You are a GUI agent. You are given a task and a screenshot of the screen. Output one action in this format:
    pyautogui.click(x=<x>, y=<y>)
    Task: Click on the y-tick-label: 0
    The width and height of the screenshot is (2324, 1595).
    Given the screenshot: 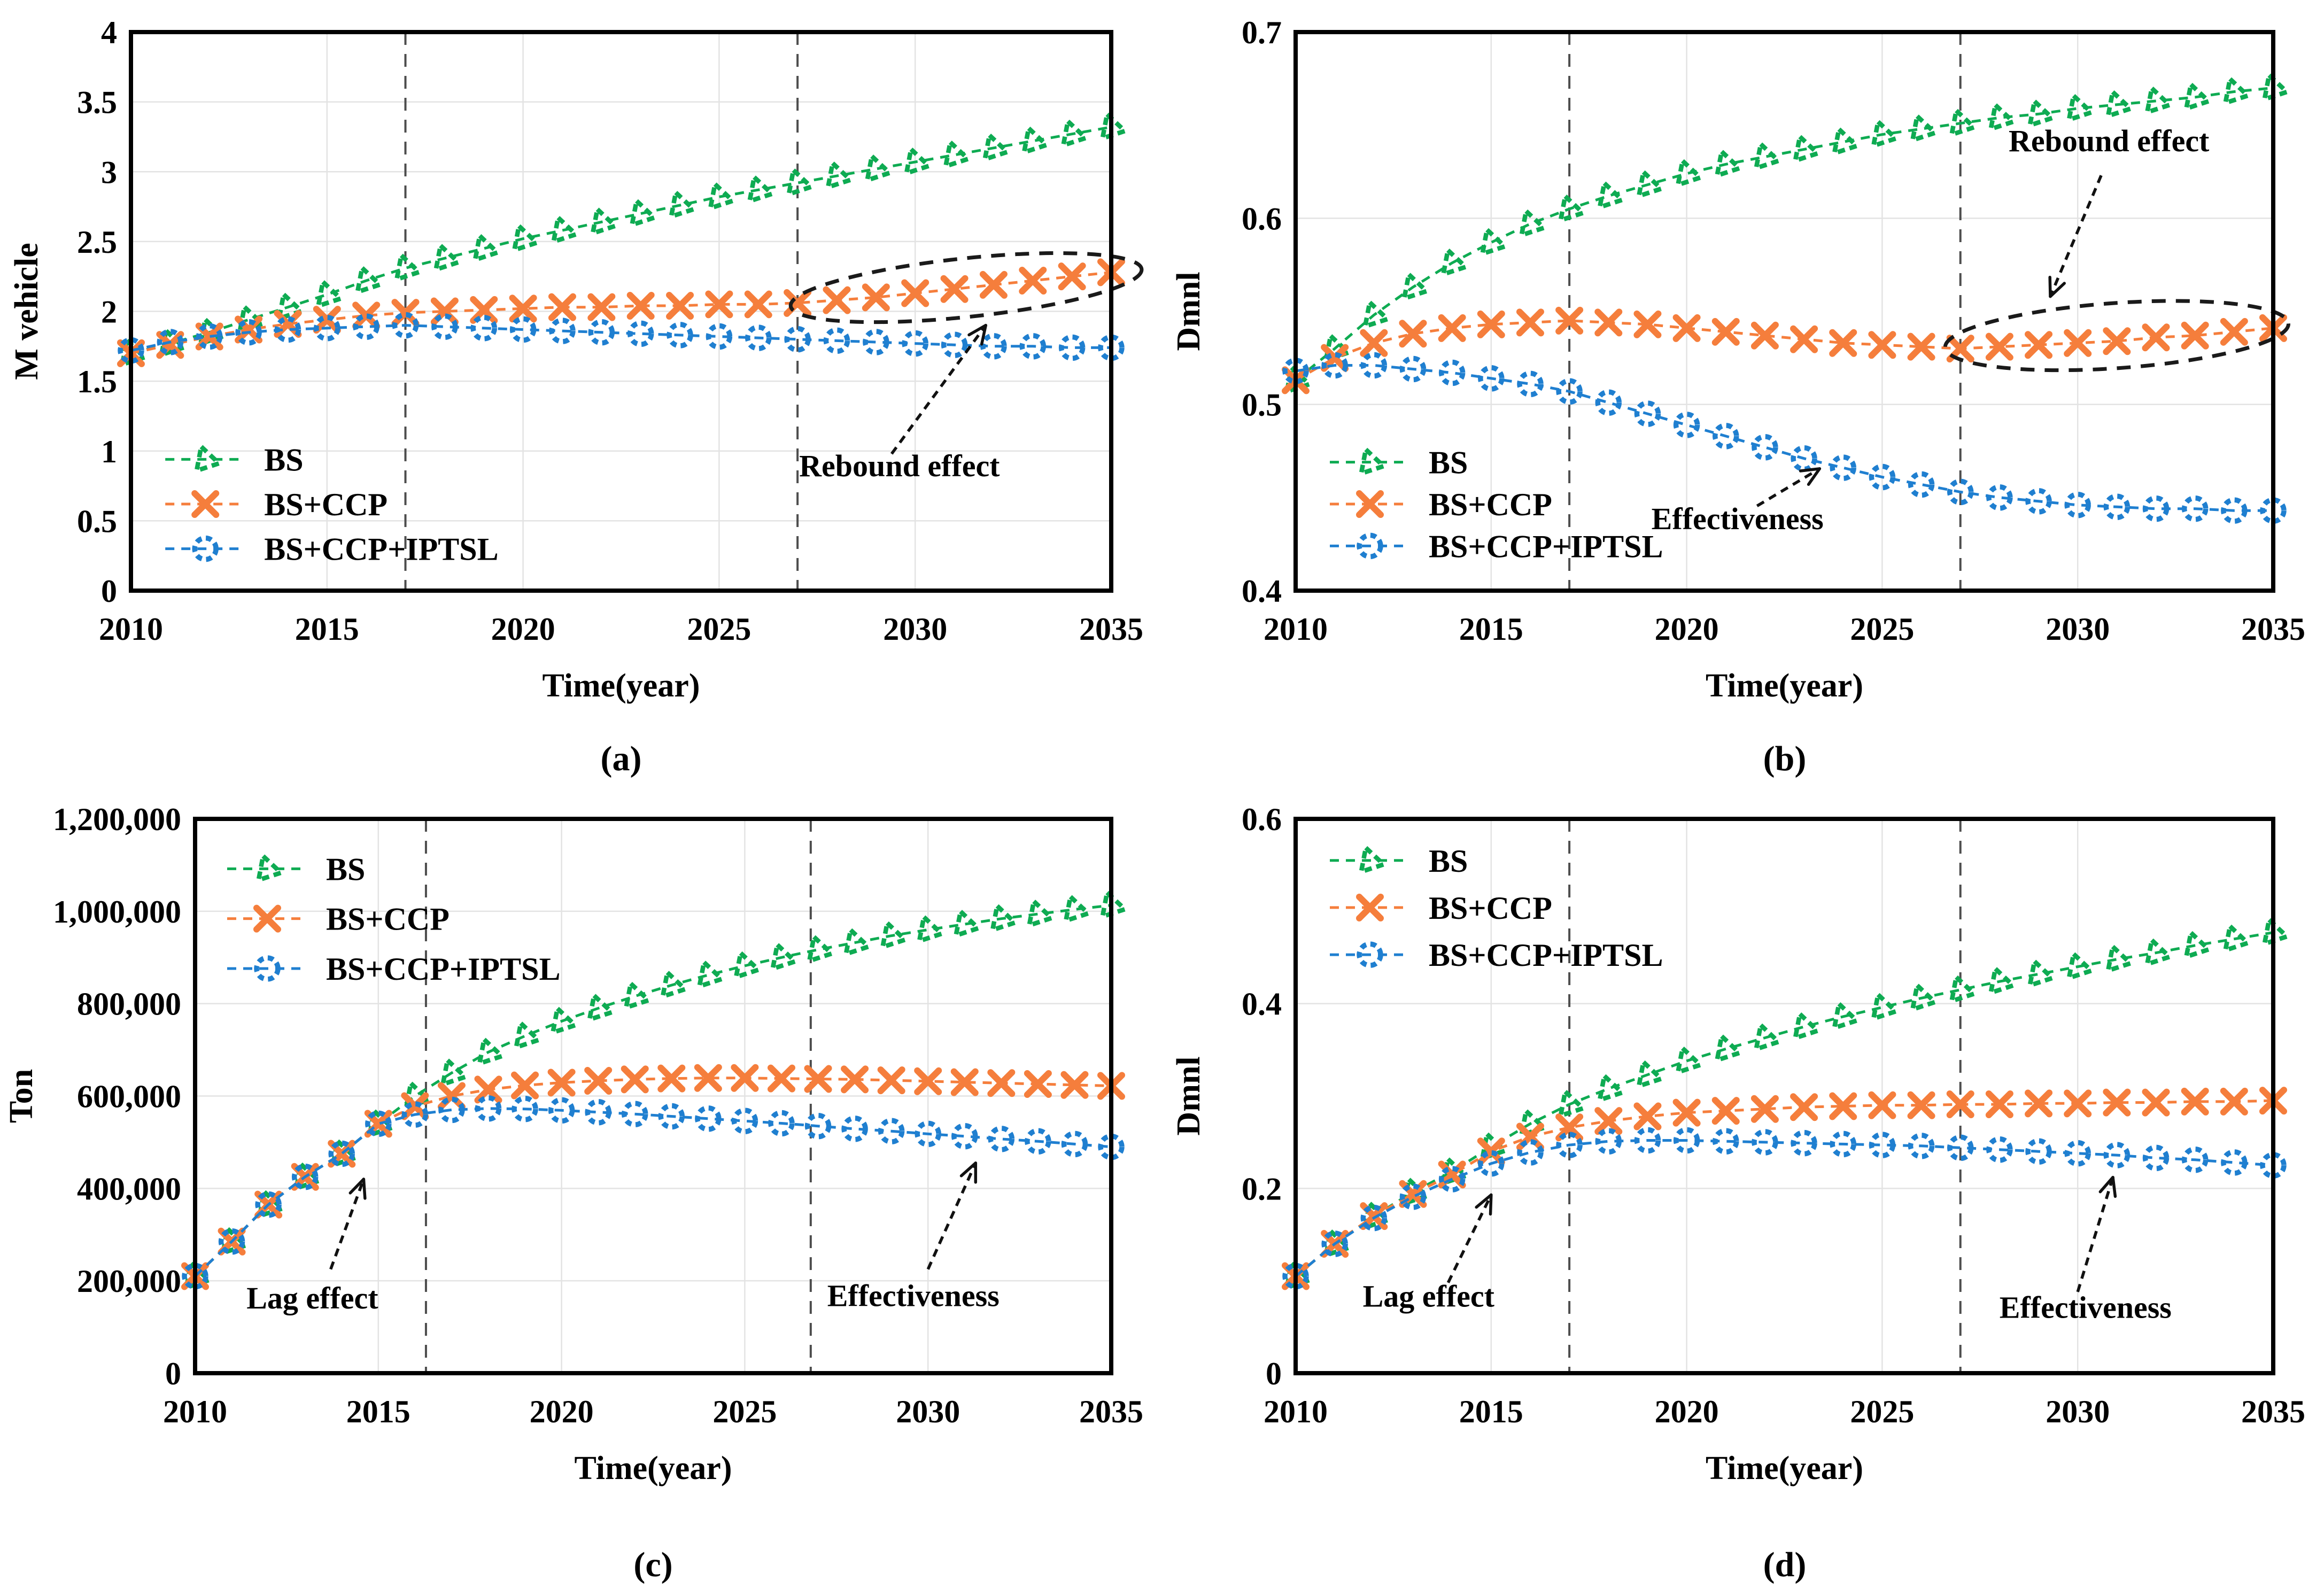 What is the action you would take?
    pyautogui.click(x=1274, y=1373)
    